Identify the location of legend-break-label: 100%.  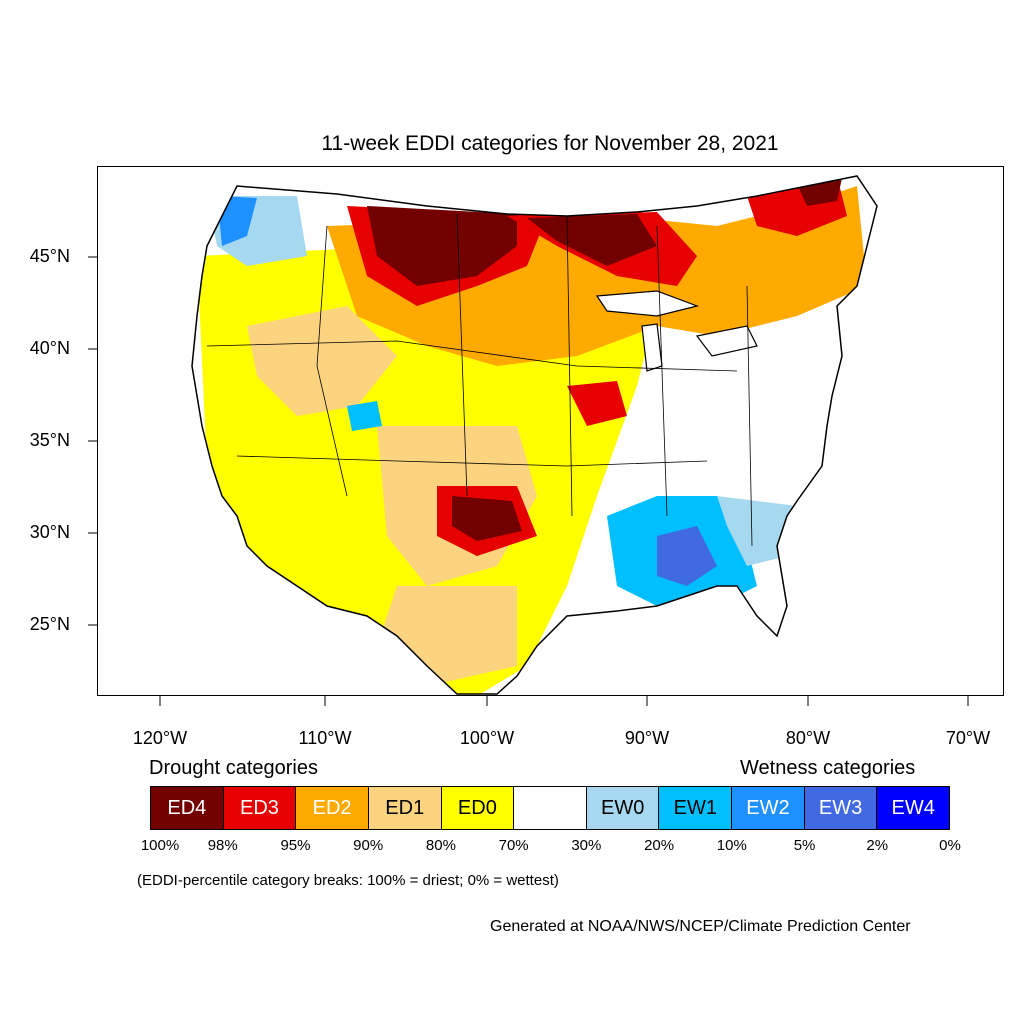
(160, 845).